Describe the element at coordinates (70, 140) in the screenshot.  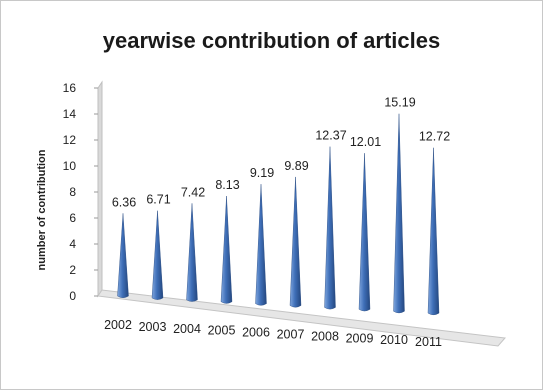
I see `y-tick-label: 12` at that location.